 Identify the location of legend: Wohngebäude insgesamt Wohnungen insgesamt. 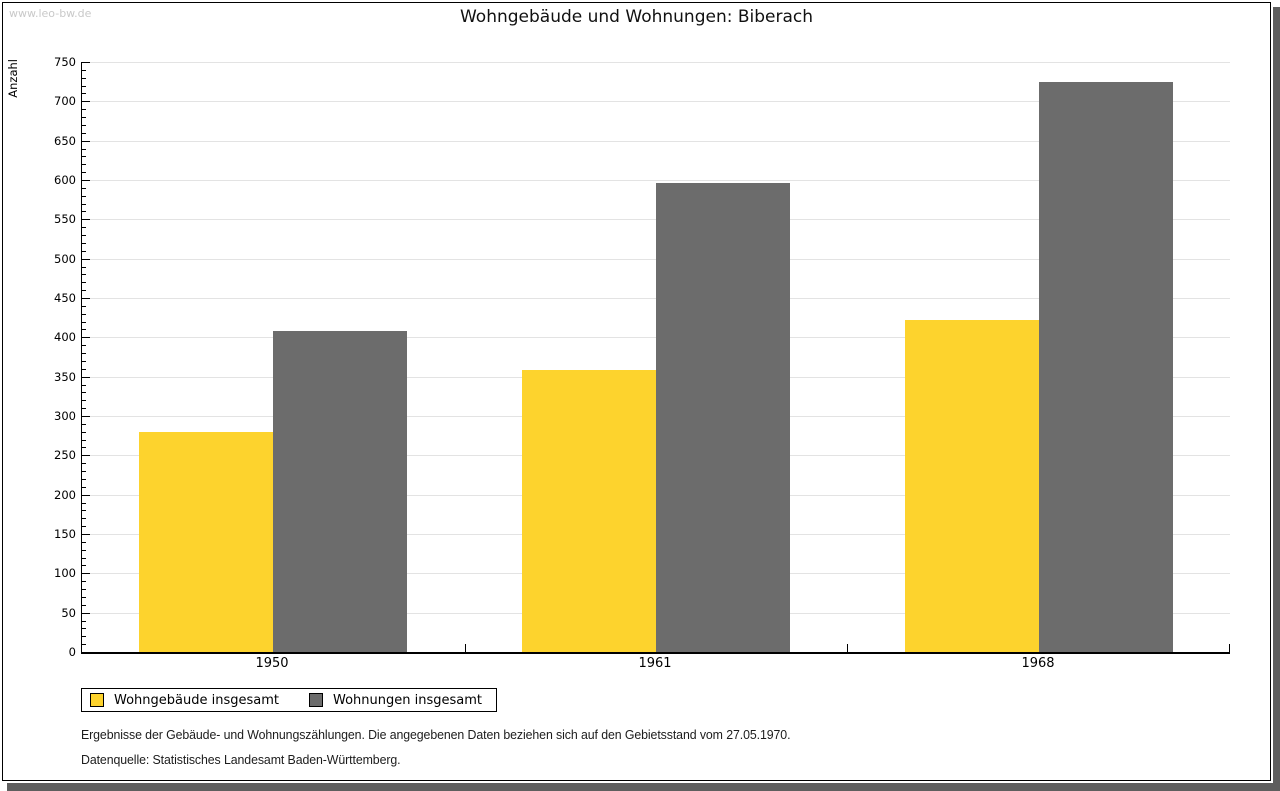
(289, 700).